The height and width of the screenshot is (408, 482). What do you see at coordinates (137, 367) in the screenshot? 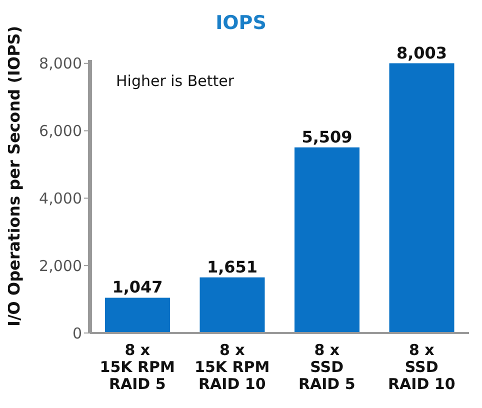
I see `x-tick-label: 8 x 15K RPM RAID 5` at bounding box center [137, 367].